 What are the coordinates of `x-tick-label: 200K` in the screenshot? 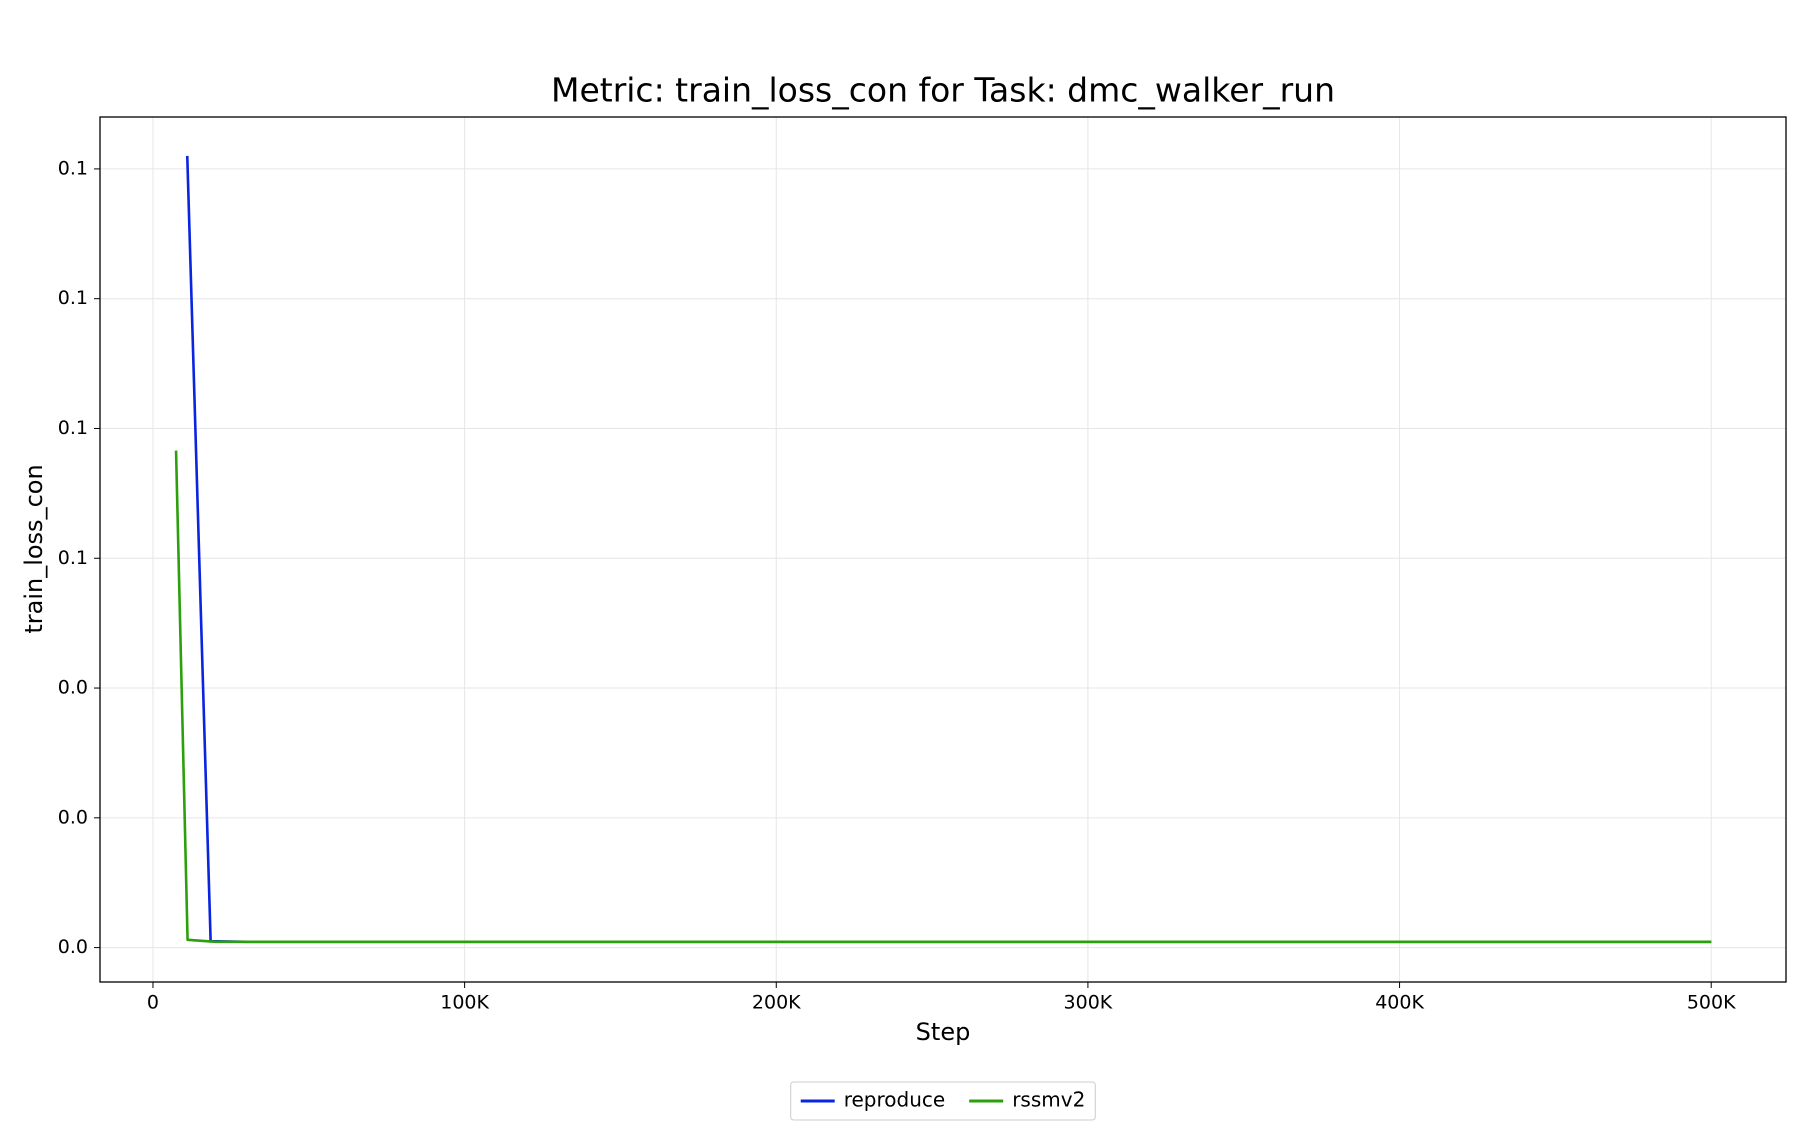 It's located at (776, 1003).